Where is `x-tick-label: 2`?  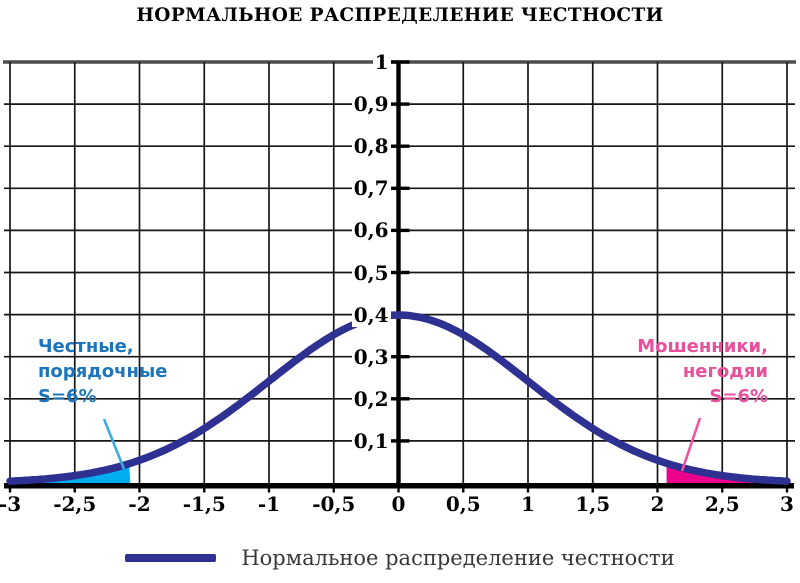
x-tick-label: 2 is located at coordinates (657, 504).